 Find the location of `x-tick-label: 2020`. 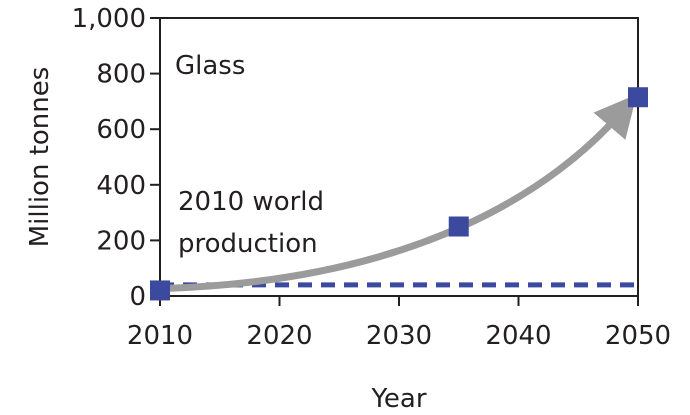

x-tick-label: 2020 is located at coordinates (279, 336).